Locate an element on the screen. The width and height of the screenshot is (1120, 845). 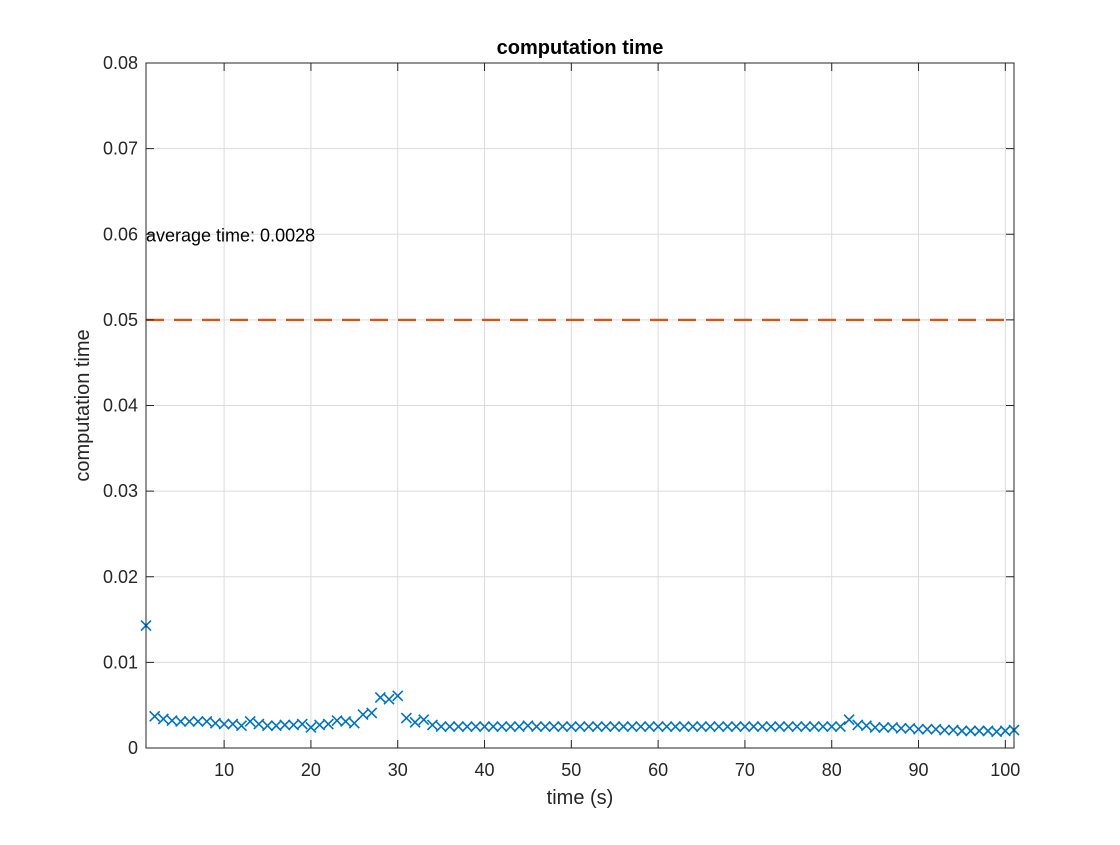
x-tick-label: 50 is located at coordinates (571, 770).